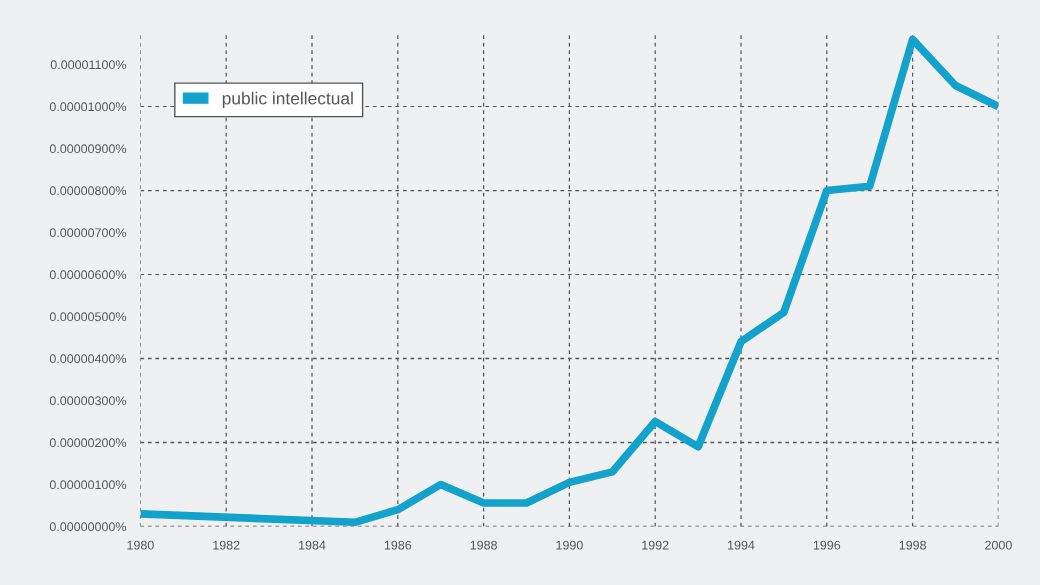  What do you see at coordinates (398, 545) in the screenshot?
I see `x-tick-label: 1986` at bounding box center [398, 545].